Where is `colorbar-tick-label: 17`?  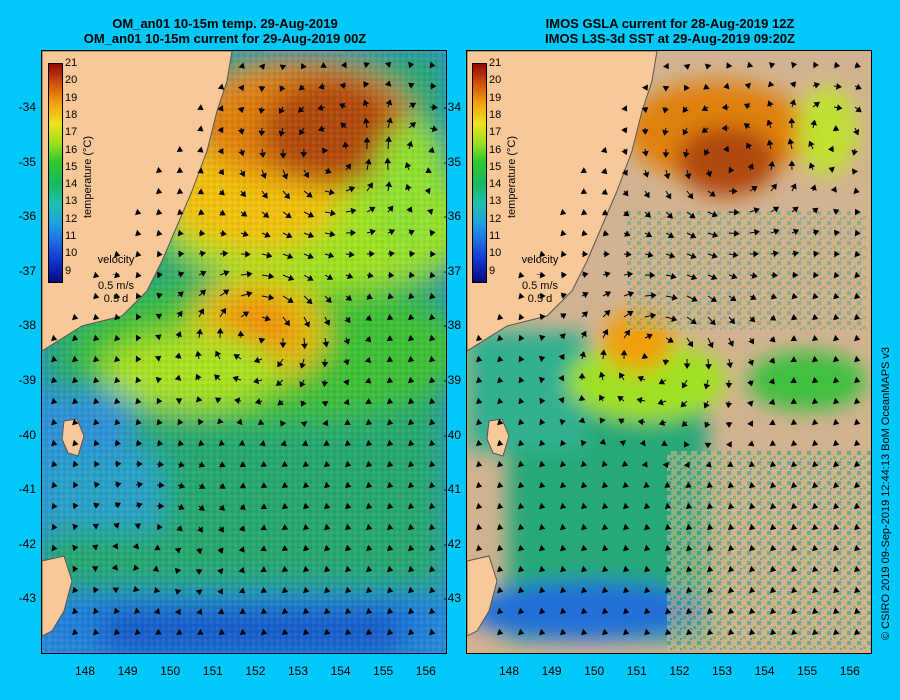 colorbar-tick-label: 17 is located at coordinates (71, 132).